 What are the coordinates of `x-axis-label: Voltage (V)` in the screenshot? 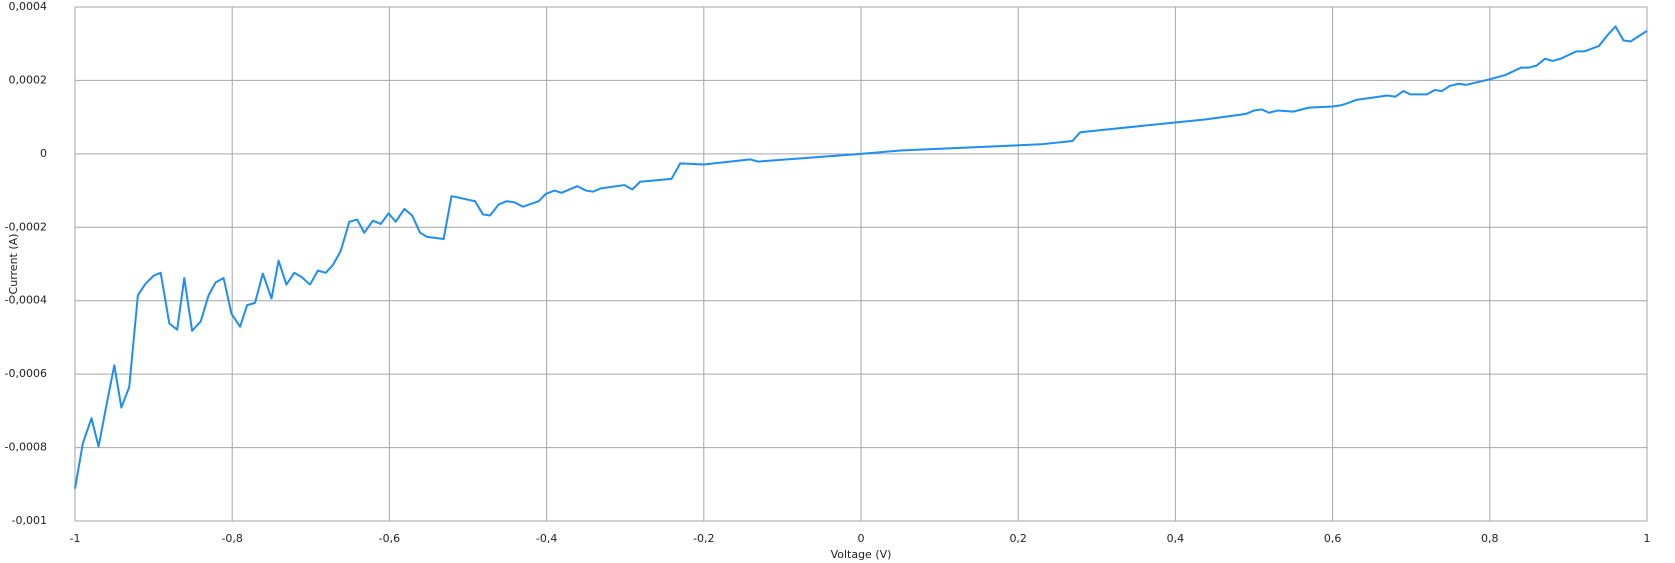 It's located at (861, 554).